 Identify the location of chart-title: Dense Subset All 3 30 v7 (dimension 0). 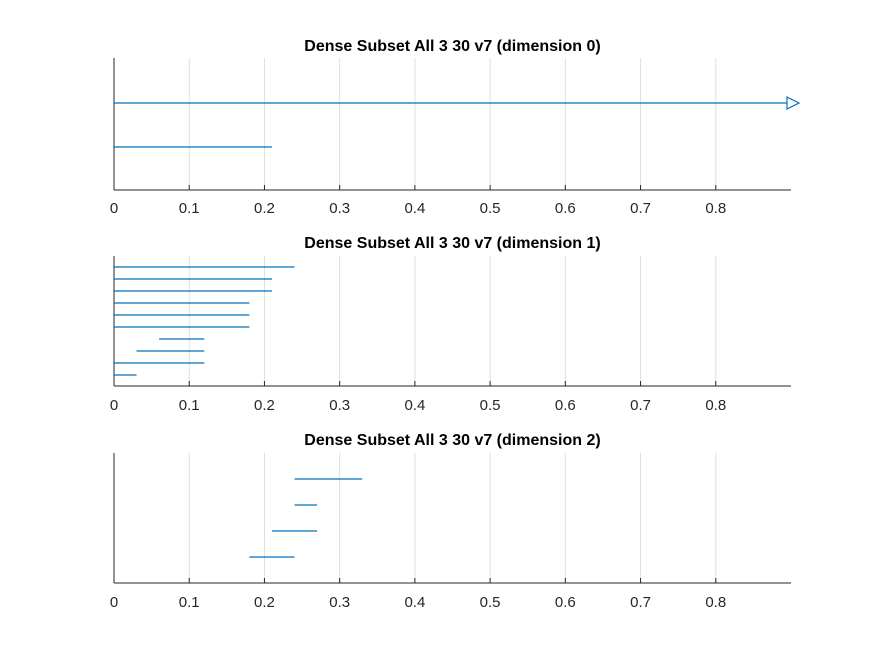
(452, 46).